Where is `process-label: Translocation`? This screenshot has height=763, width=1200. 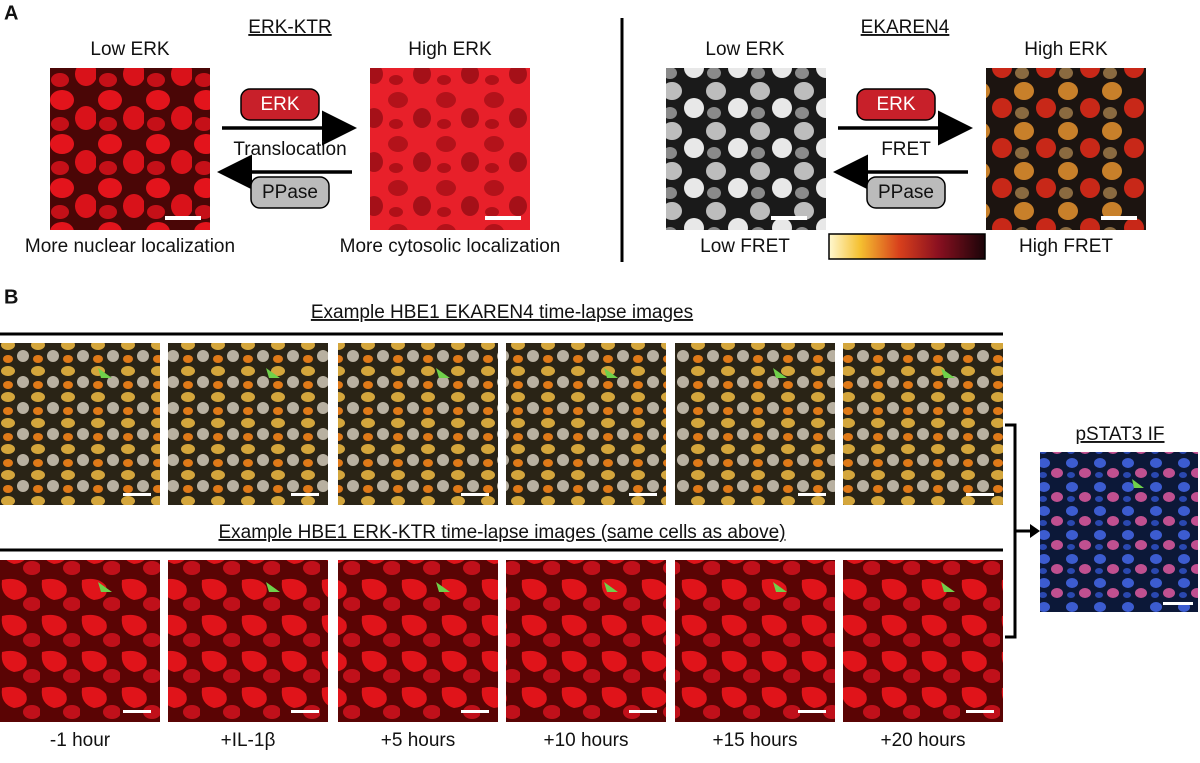 process-label: Translocation is located at coordinates (289, 149).